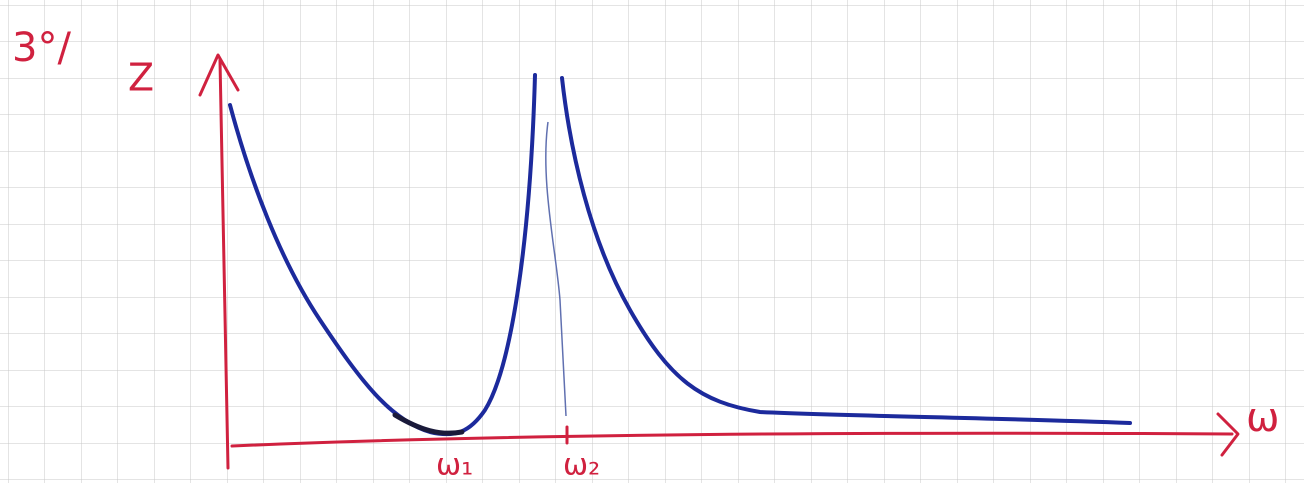 This screenshot has height=483, width=1304. I want to click on y-label-prefix: 3°/, so click(41, 48).